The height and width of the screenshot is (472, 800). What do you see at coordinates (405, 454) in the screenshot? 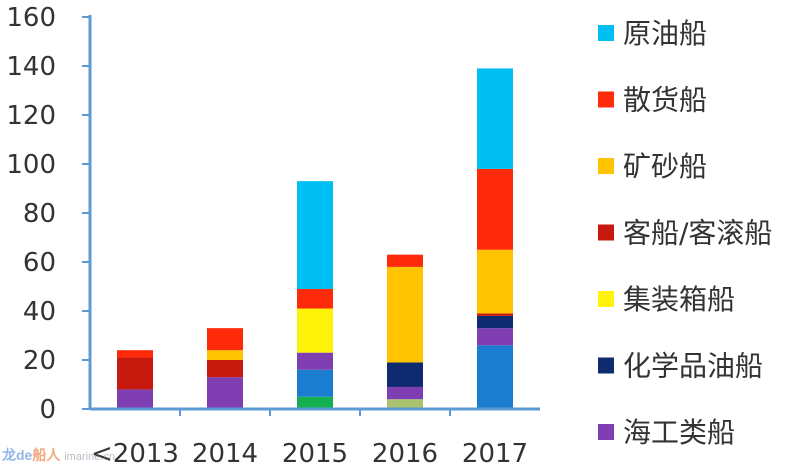
I see `x-tick-label: 2016` at bounding box center [405, 454].